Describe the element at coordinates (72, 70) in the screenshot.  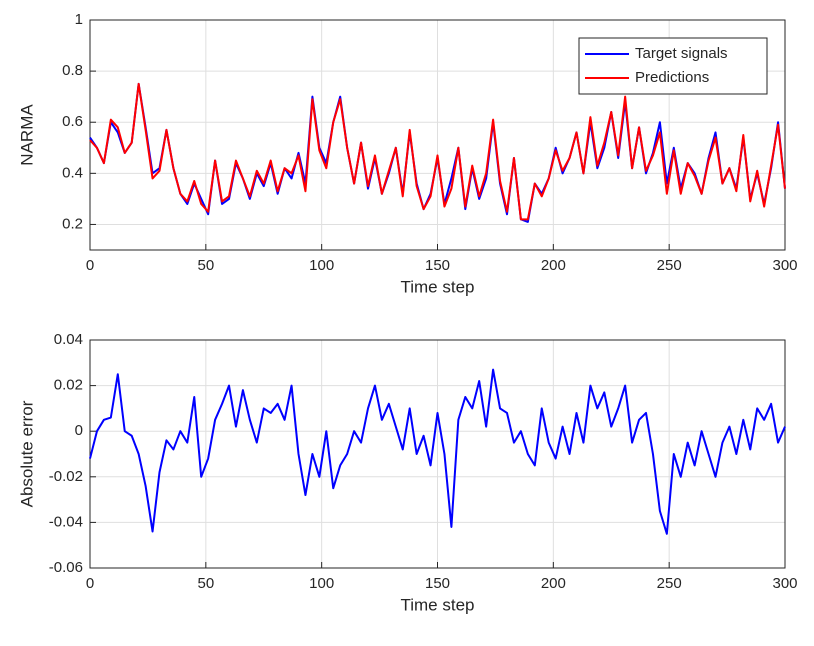
I see `y-tick-label: 0.8` at that location.